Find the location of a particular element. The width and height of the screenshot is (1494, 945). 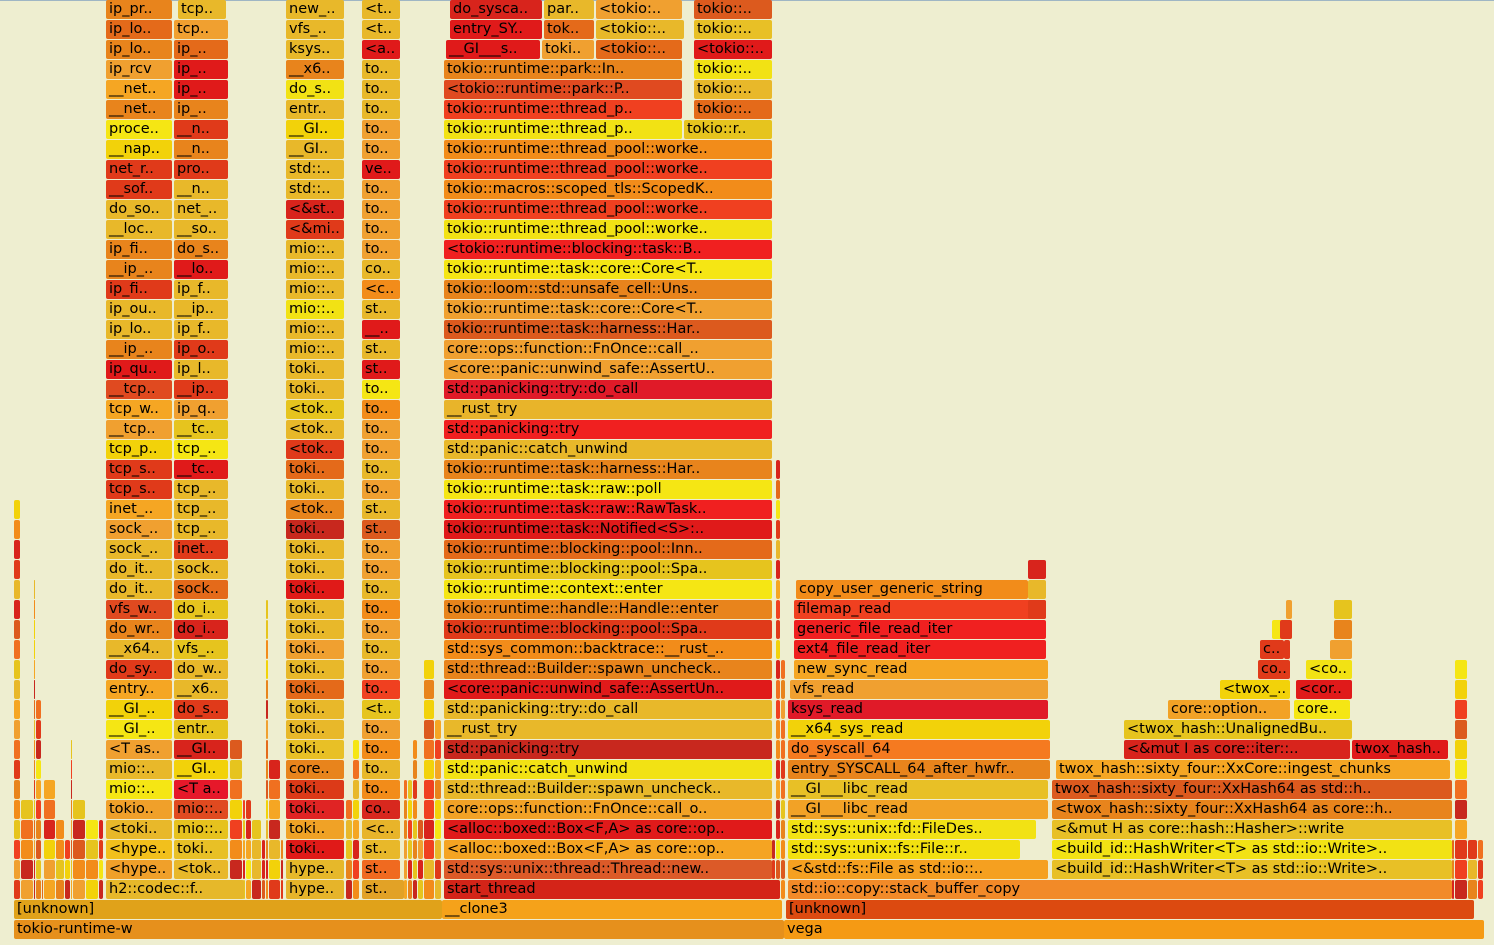

flame-frame: <c.. is located at coordinates (381, 289).